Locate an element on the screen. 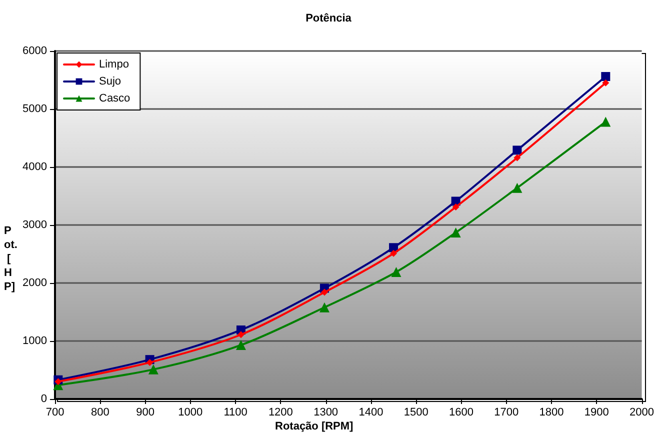  x-axis-title: Rotação [RPM] is located at coordinates (314, 426).